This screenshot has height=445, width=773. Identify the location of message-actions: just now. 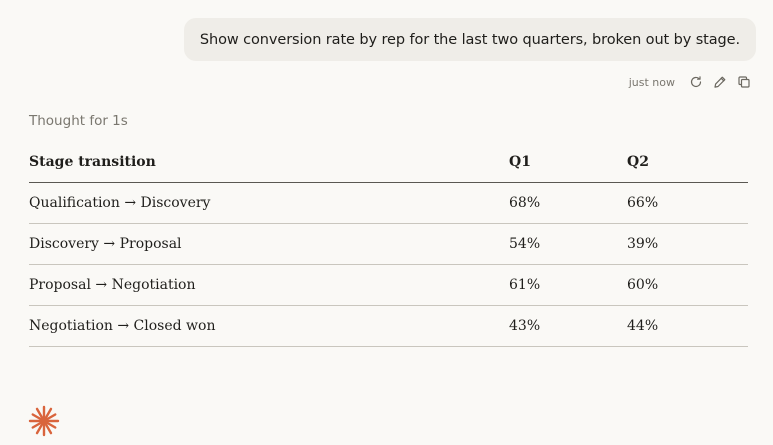
(690, 82).